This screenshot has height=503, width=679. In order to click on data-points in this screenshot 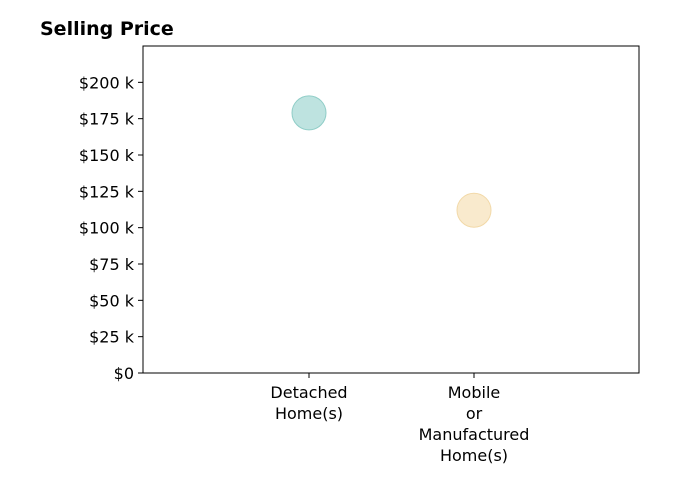, I will do `click(391, 161)`.